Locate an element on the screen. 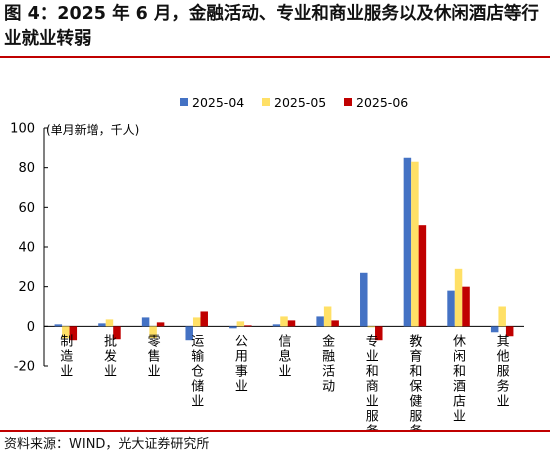 Image resolution: width=550 pixels, height=456 pixels. figure-title: 图 4：2025 年 6 月，金融活动、专业和商业服务以及休闲酒店等行业就业转弱 is located at coordinates (271, 26).